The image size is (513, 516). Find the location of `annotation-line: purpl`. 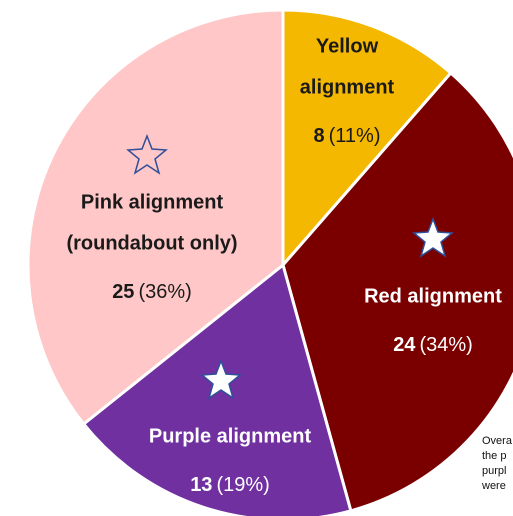

annotation-line: purpl is located at coordinates (494, 471).